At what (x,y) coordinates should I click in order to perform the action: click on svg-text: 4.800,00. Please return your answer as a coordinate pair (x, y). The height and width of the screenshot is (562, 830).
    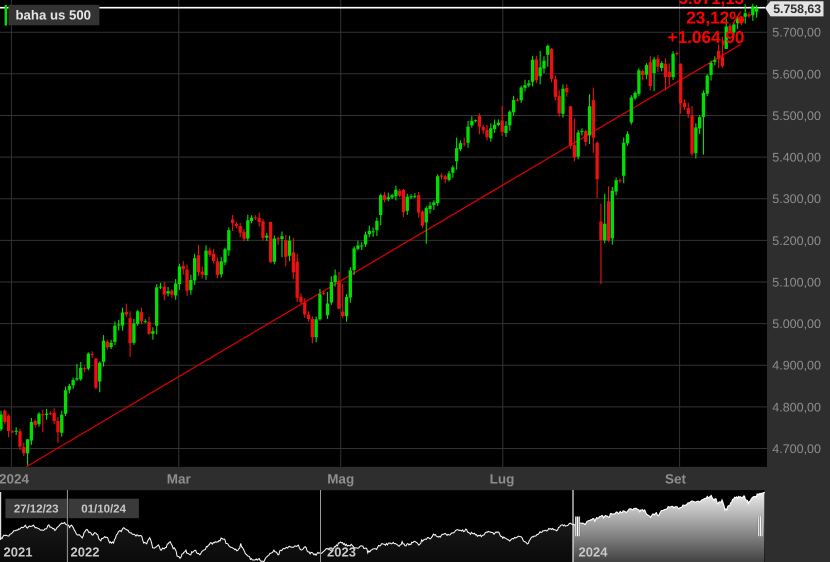
    Looking at the image, I should click on (796, 407).